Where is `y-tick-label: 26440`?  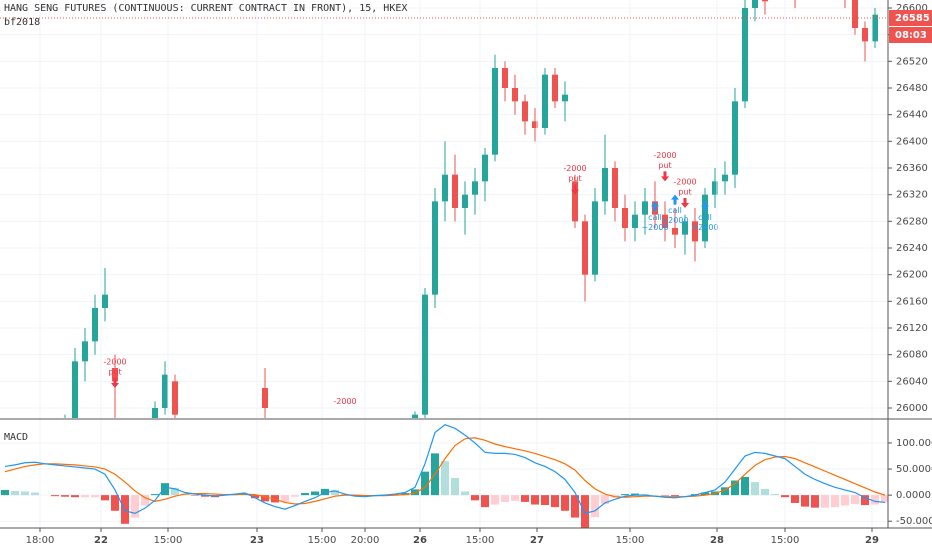 y-tick-label: 26440 is located at coordinates (912, 115).